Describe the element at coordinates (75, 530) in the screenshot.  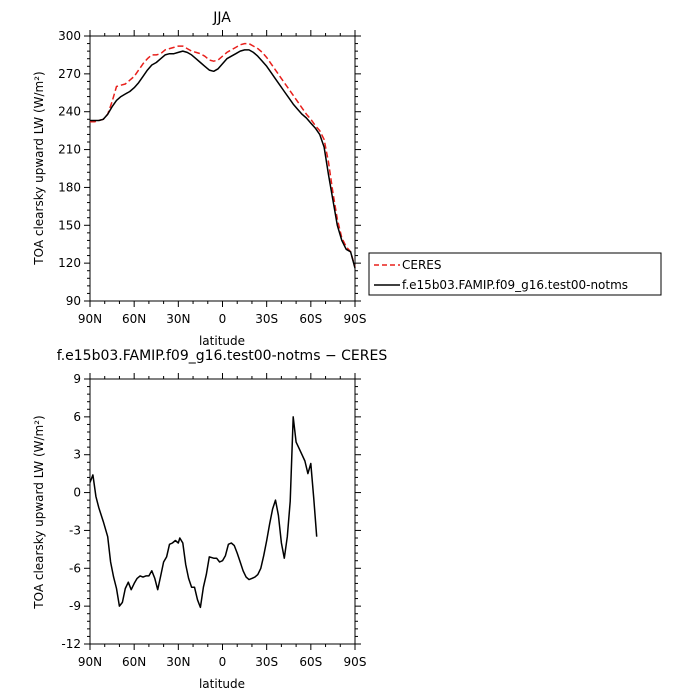
I see `y-tick-label: -3` at that location.